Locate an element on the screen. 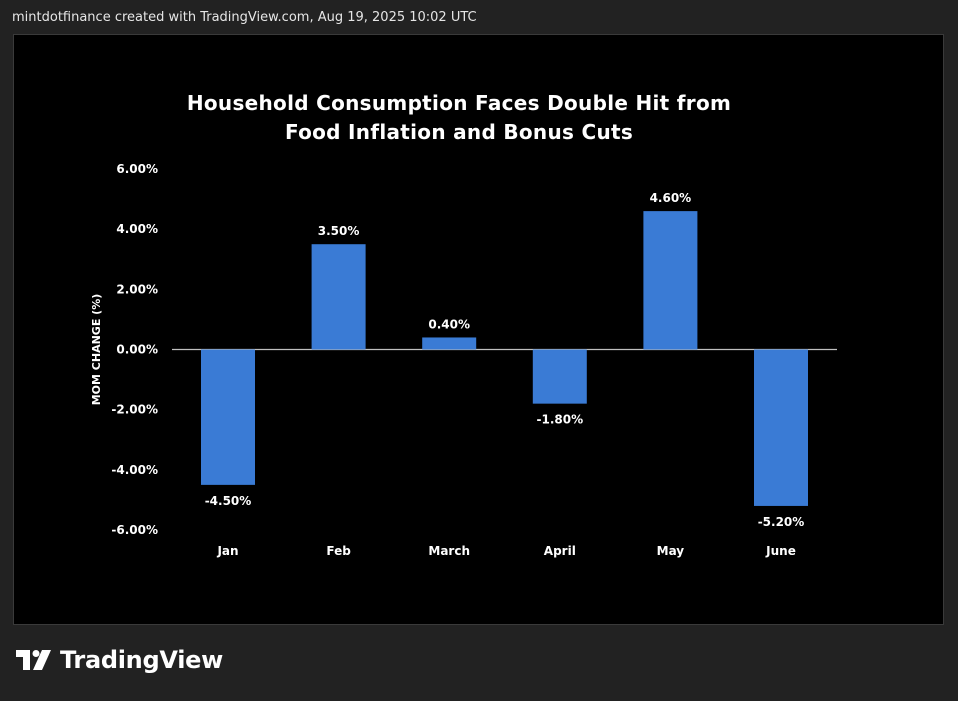 This screenshot has width=958, height=701. data-label: -1.80% is located at coordinates (559, 420).